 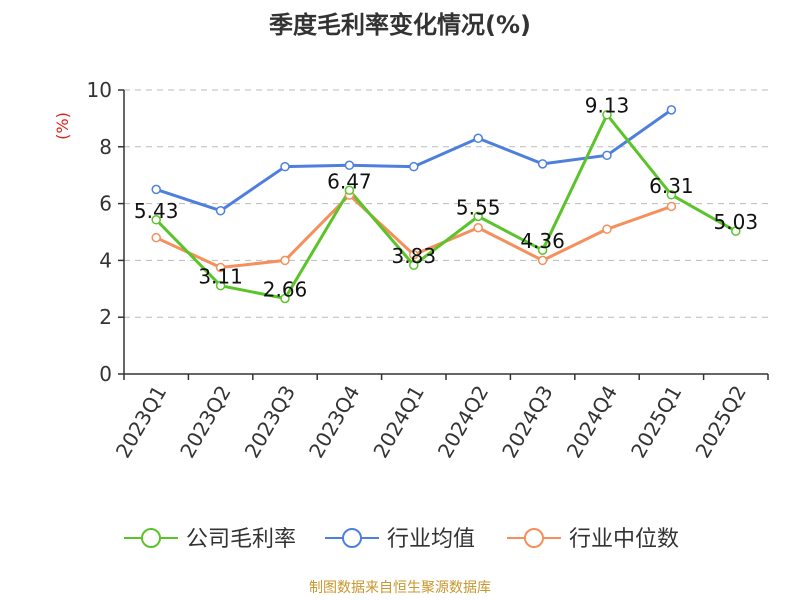 I want to click on legend: 公司毛利率 行业均值 行业中位数, so click(x=401, y=539).